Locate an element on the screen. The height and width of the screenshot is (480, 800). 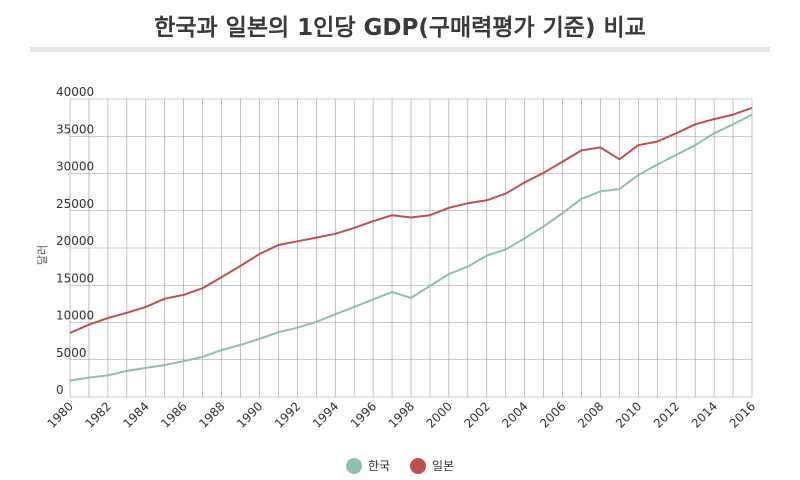
x-tick-label: 2006 is located at coordinates (552, 414).